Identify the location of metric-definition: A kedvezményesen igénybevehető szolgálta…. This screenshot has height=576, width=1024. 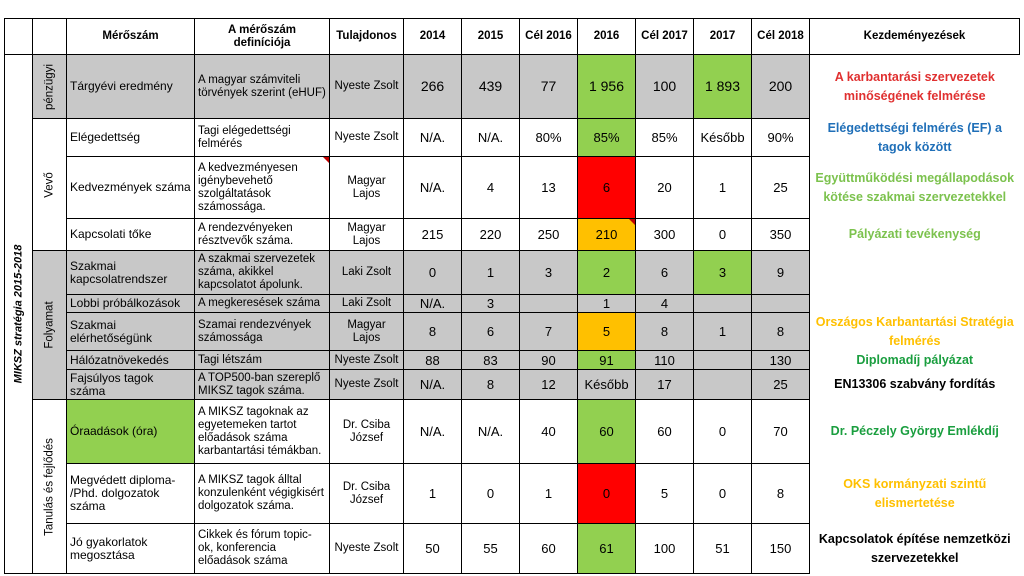
(262, 187).